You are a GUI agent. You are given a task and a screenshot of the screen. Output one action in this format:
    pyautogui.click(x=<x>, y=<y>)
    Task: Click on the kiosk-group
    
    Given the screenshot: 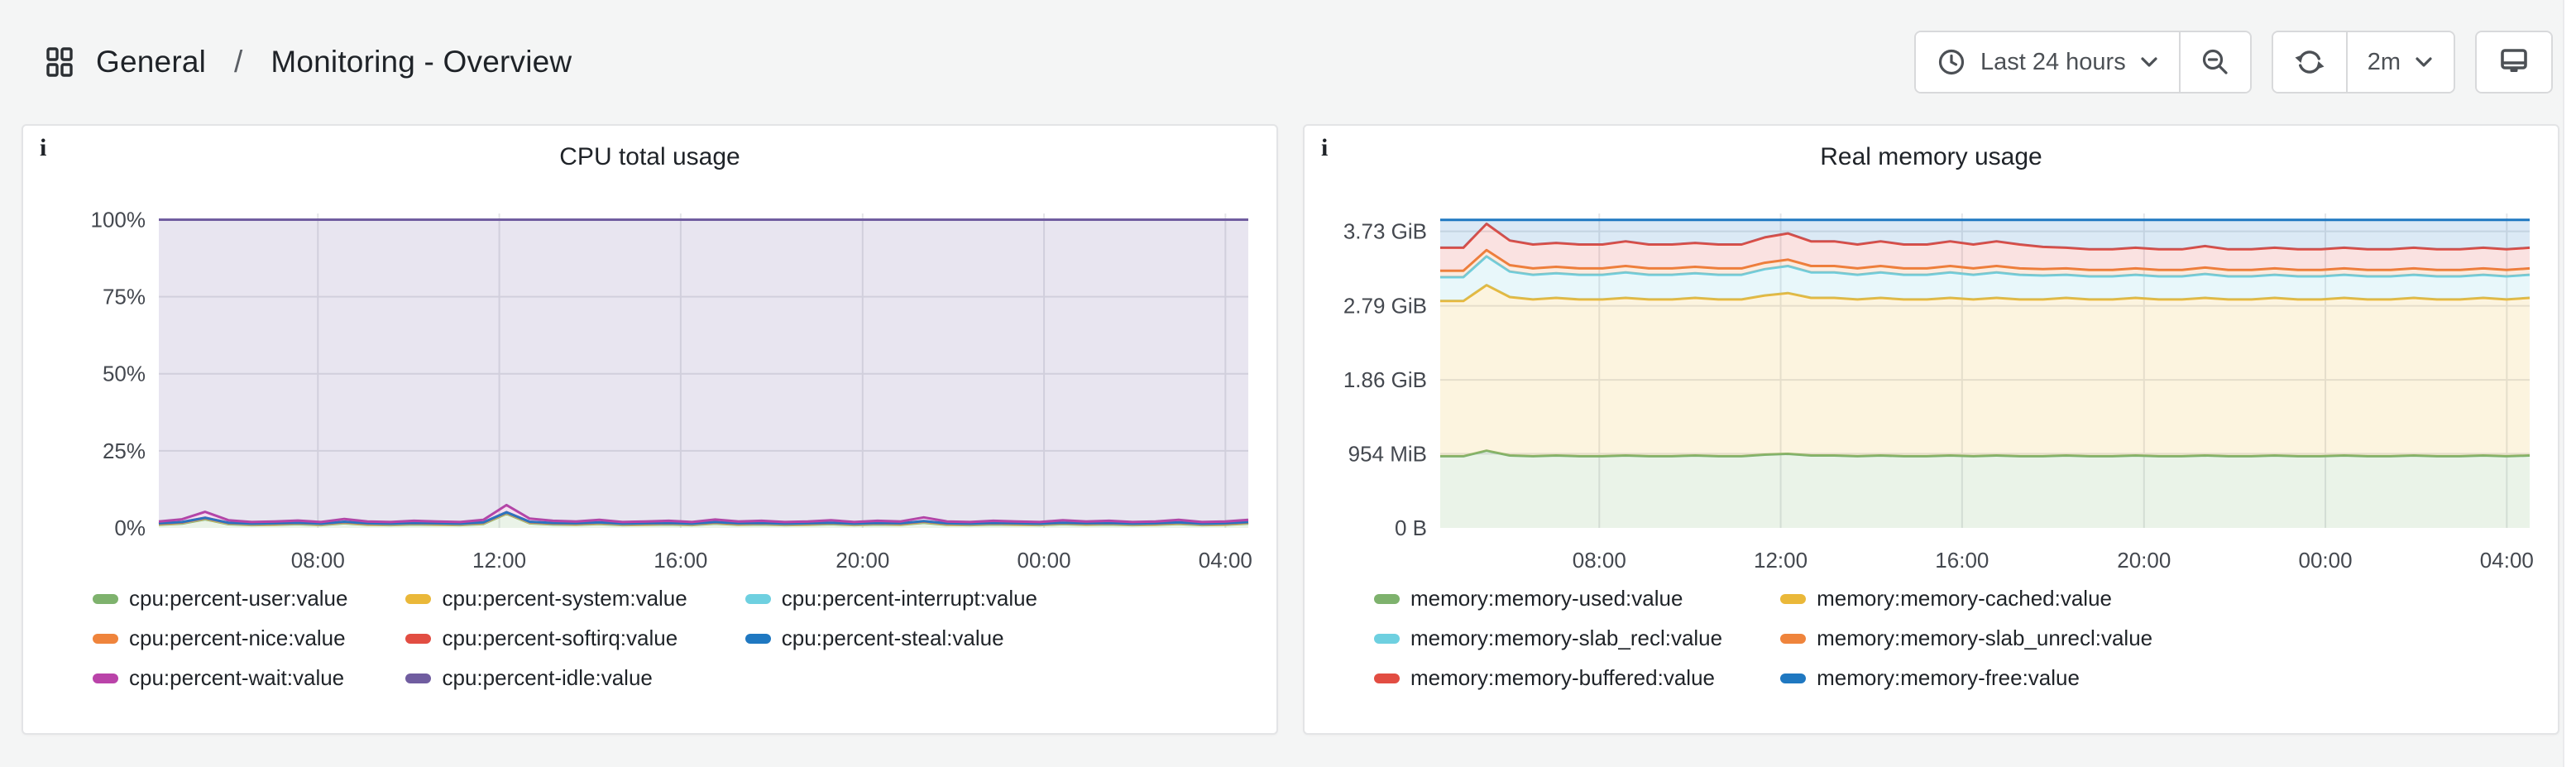 What is the action you would take?
    pyautogui.click(x=2514, y=62)
    